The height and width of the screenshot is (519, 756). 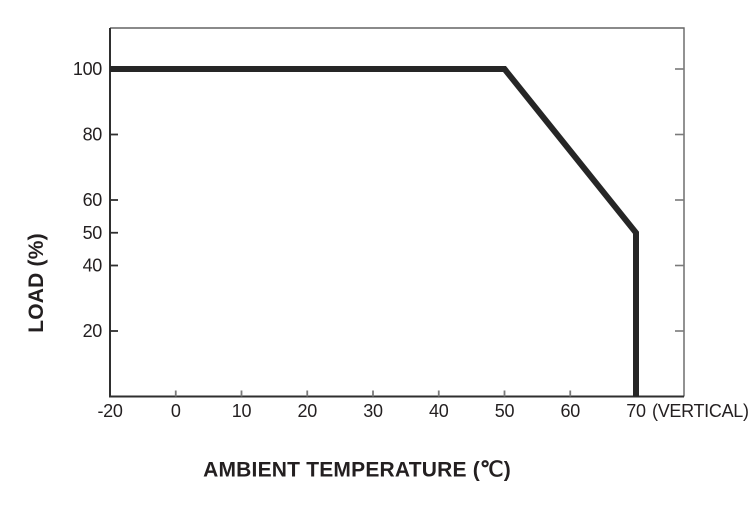 What do you see at coordinates (242, 411) in the screenshot?
I see `x-tick-label: 10` at bounding box center [242, 411].